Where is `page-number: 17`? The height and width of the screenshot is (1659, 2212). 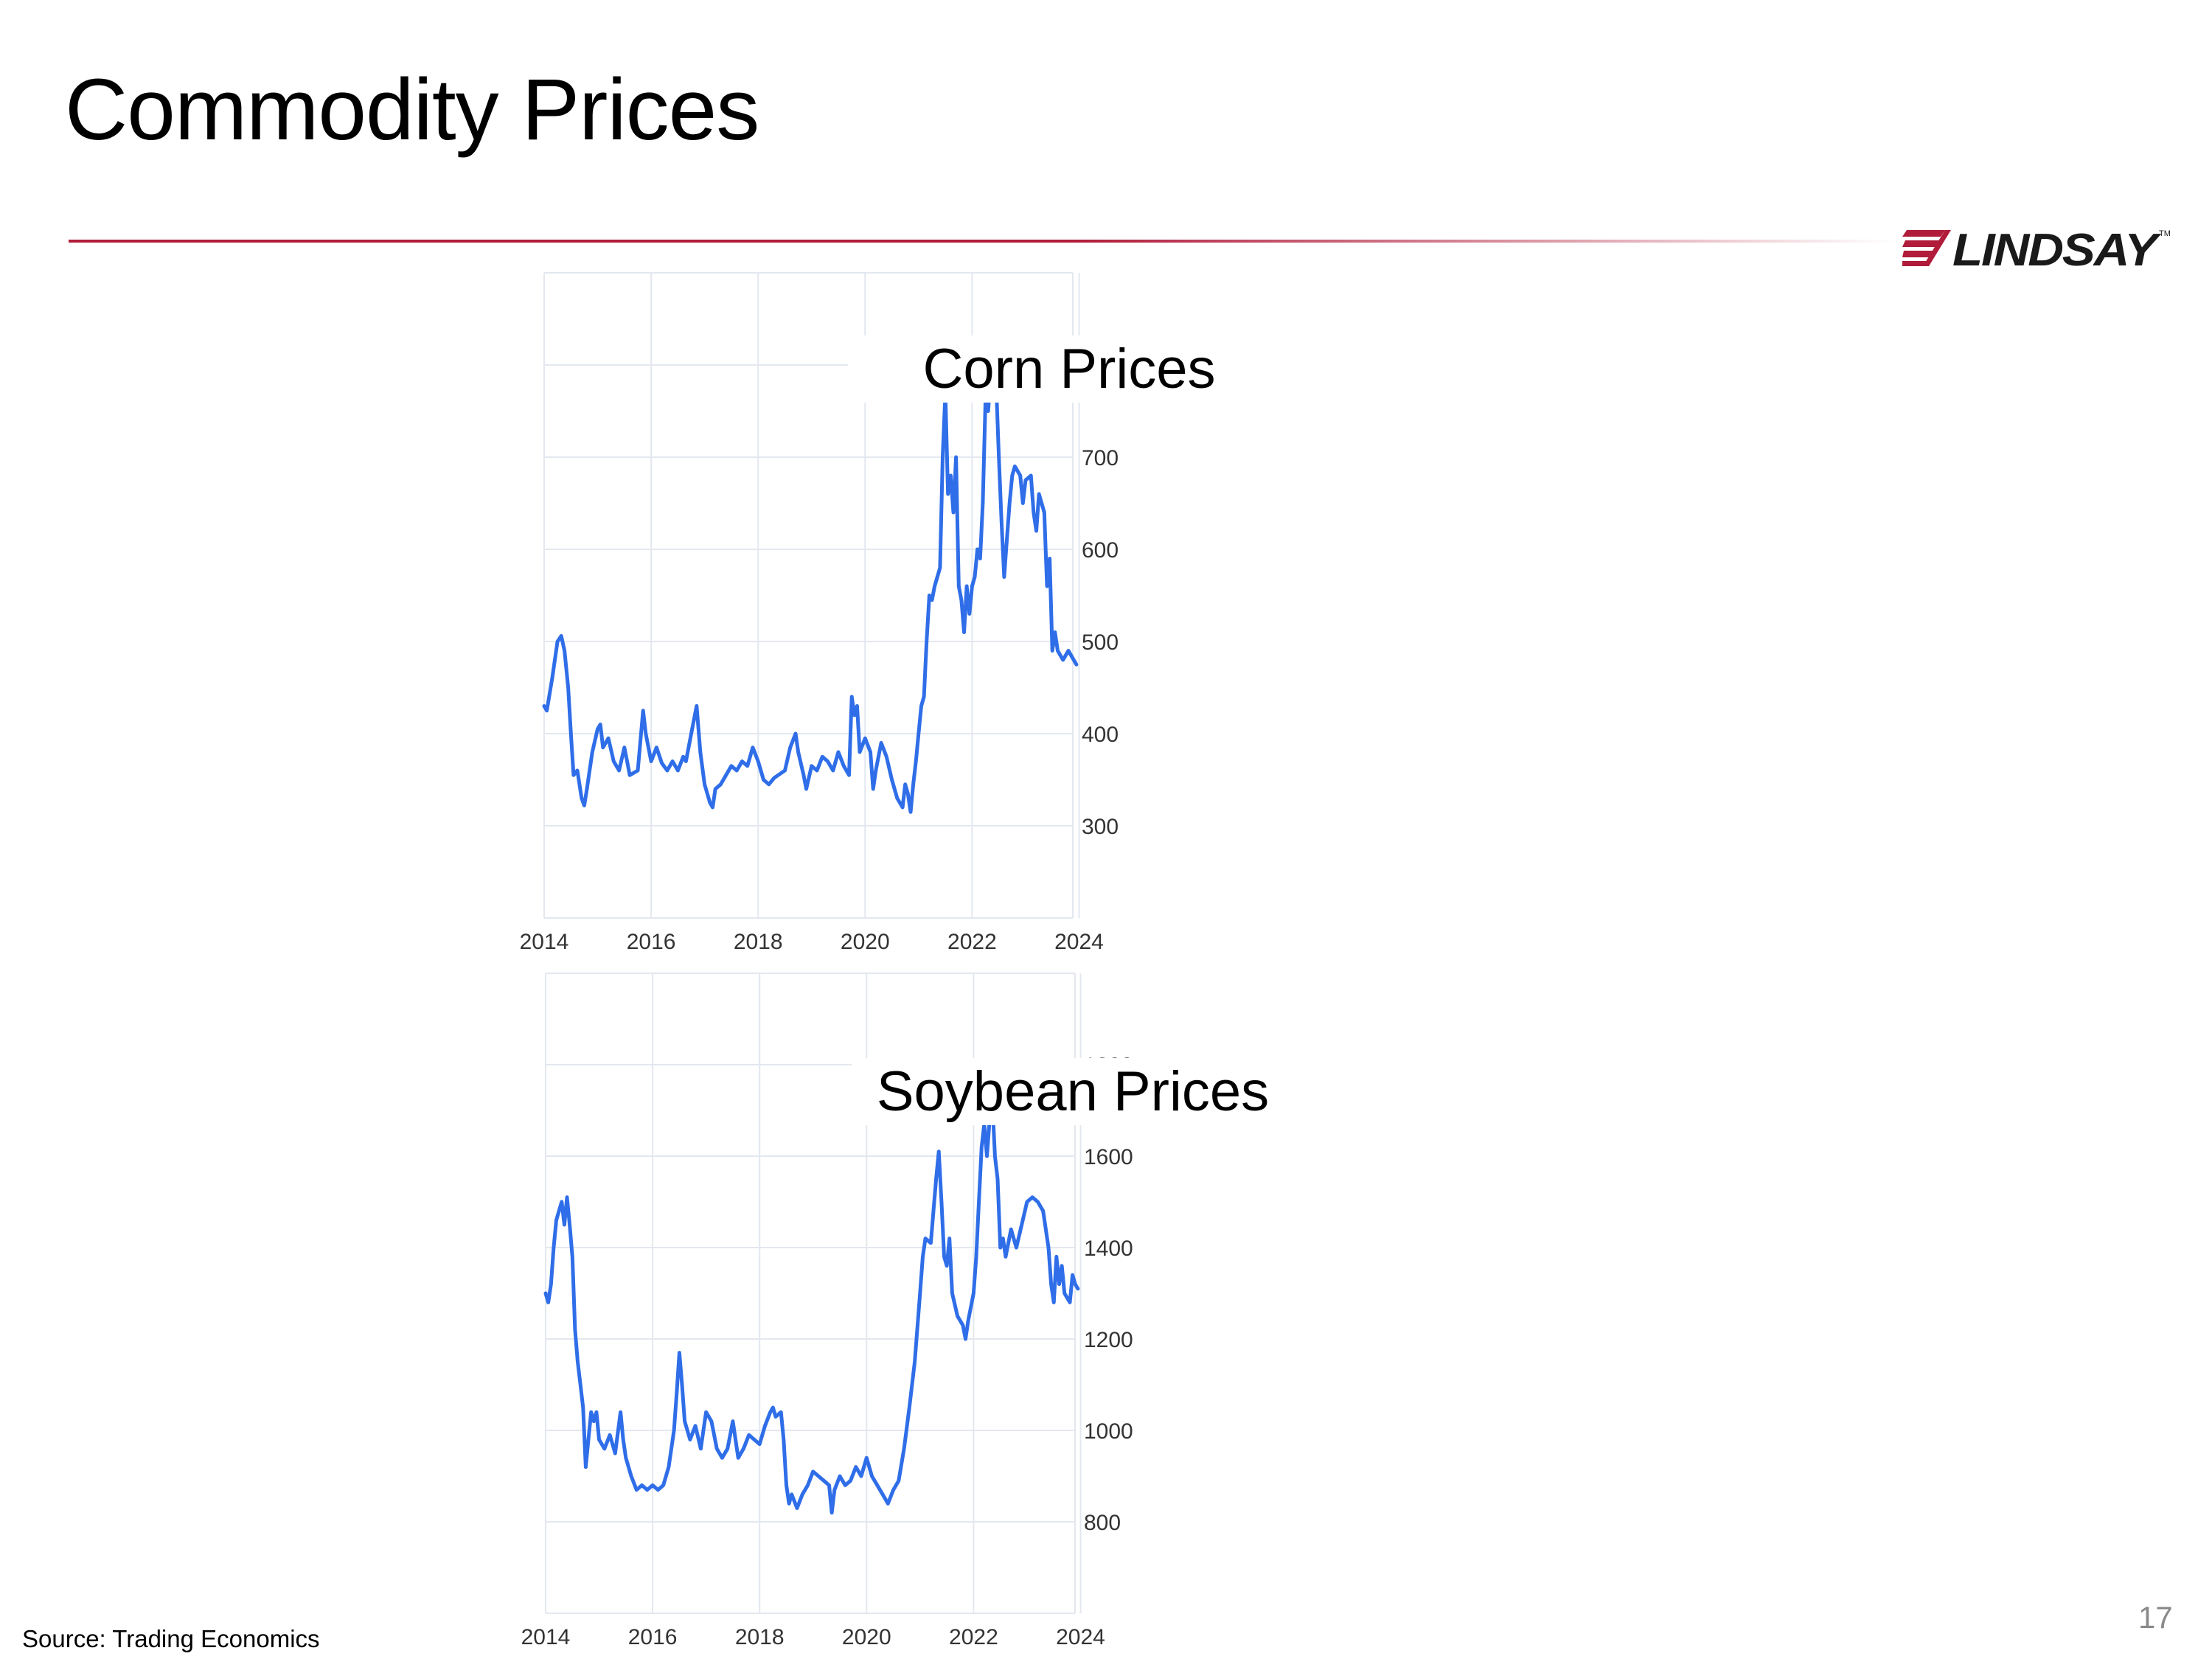 page-number: 17 is located at coordinates (2155, 1617).